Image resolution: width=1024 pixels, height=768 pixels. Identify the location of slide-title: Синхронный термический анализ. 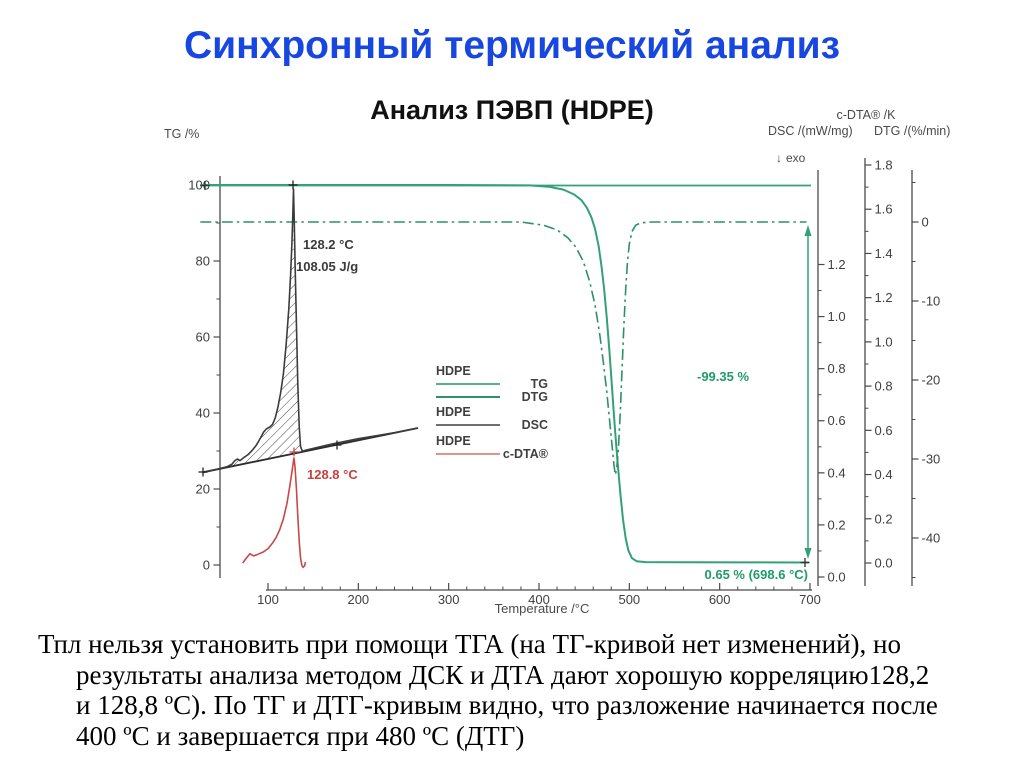
(512, 45).